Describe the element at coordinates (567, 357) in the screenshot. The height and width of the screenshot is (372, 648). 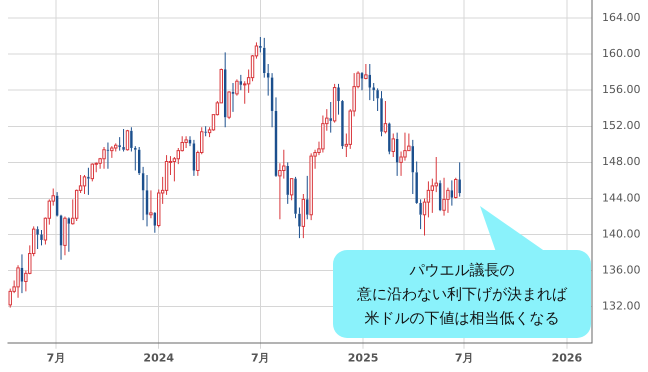
I see `x-tick-label: 2026` at that location.